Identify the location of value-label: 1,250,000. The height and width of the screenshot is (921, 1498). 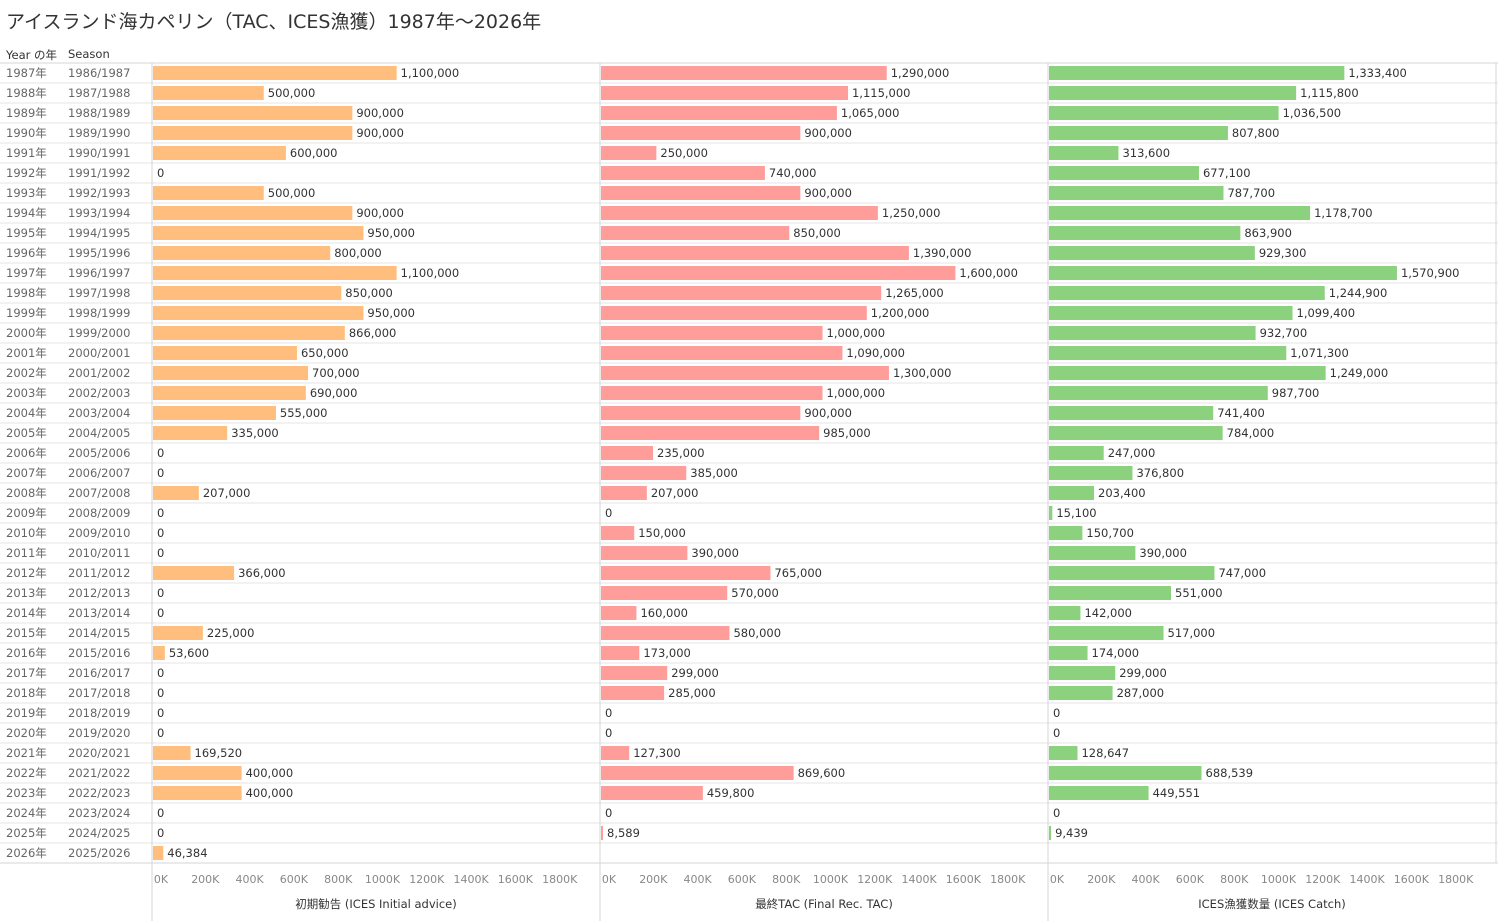
(911, 213).